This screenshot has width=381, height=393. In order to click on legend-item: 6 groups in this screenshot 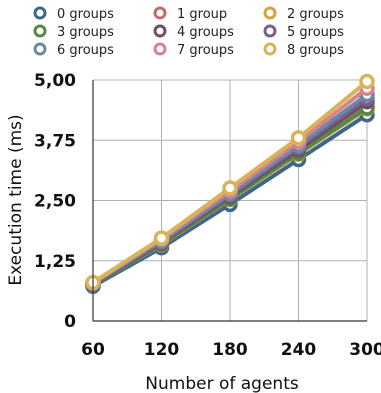, I will do `click(73, 50)`.